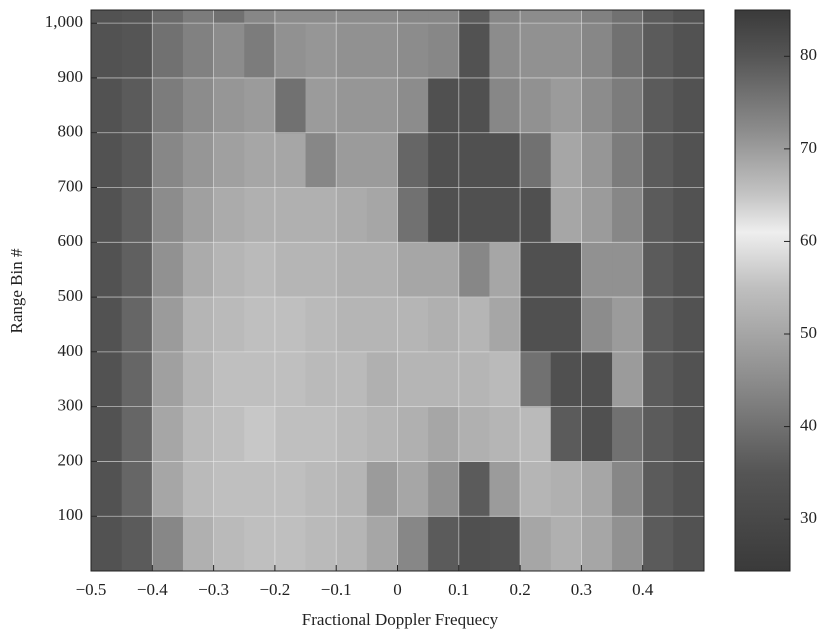 This screenshot has height=640, width=823. Describe the element at coordinates (71, 185) in the screenshot. I see `y-tick-label: 700` at that location.